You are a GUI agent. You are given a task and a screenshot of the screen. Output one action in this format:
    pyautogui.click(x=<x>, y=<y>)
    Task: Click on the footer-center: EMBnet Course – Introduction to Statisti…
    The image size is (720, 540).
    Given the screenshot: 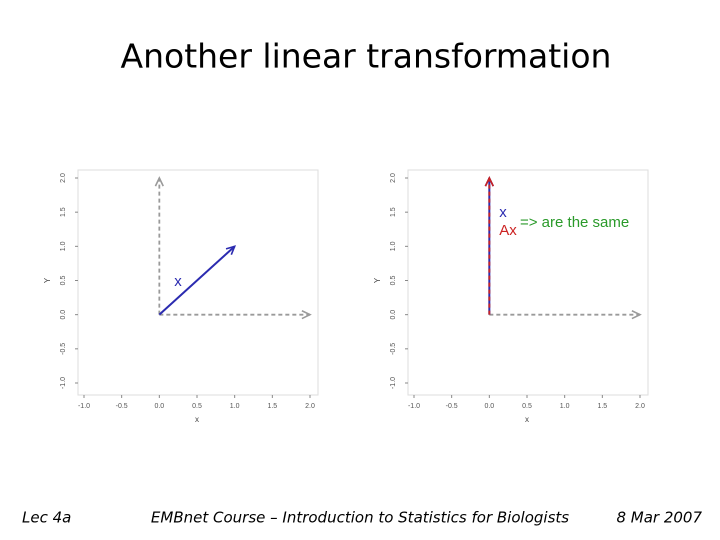 What is the action you would take?
    pyautogui.click(x=360, y=518)
    